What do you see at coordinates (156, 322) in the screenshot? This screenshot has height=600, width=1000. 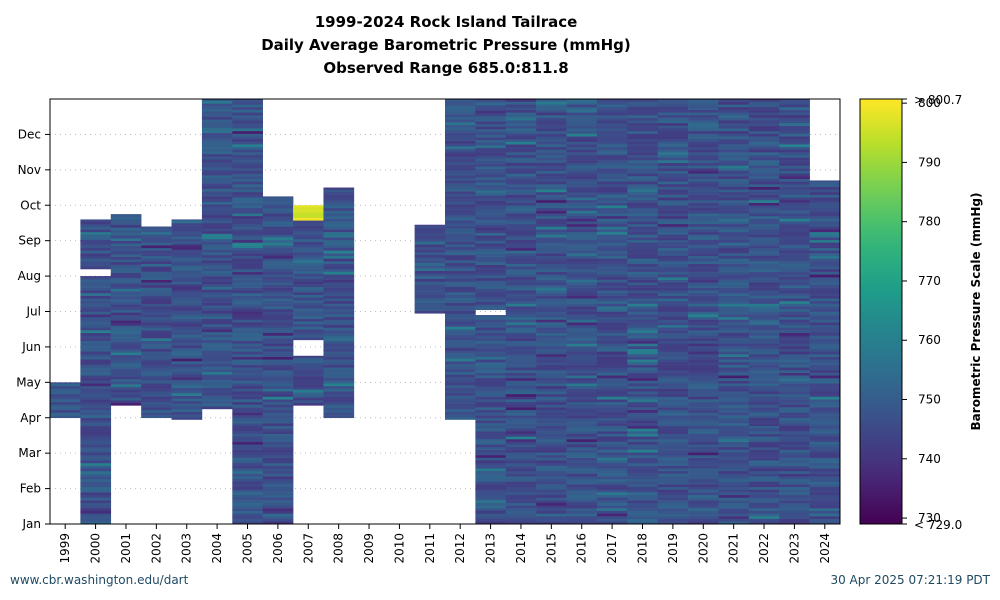 I see `year-column-2002` at bounding box center [156, 322].